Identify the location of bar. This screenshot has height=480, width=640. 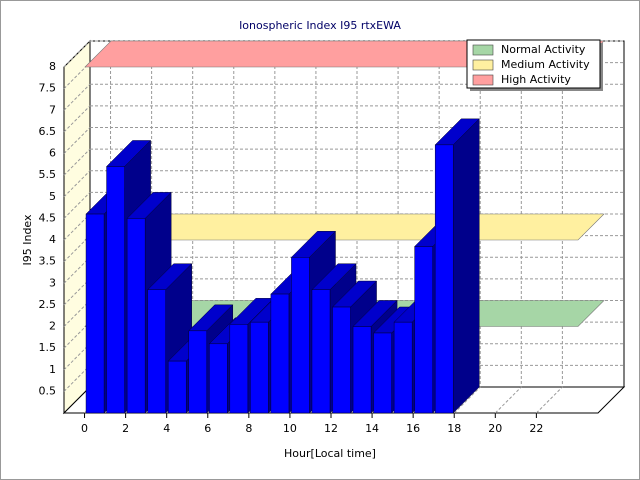
(457, 266).